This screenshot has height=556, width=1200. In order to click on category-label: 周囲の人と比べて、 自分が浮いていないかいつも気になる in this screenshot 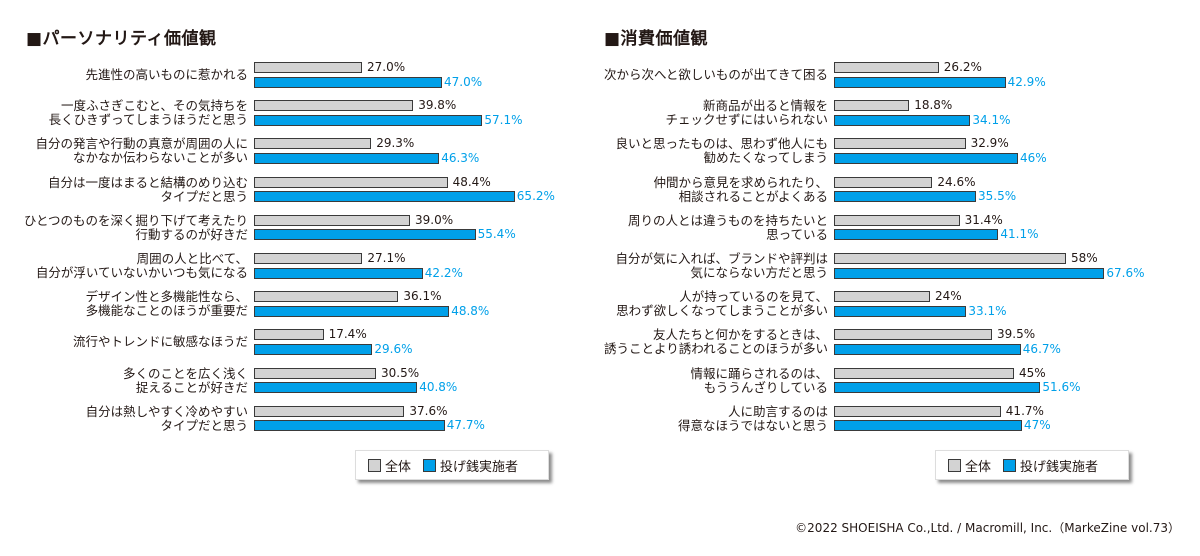, I will do `click(142, 266)`.